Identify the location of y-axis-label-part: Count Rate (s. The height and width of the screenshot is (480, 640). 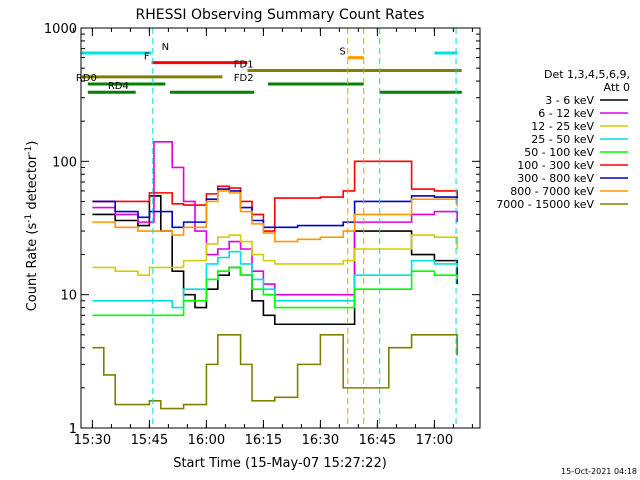
(32, 267).